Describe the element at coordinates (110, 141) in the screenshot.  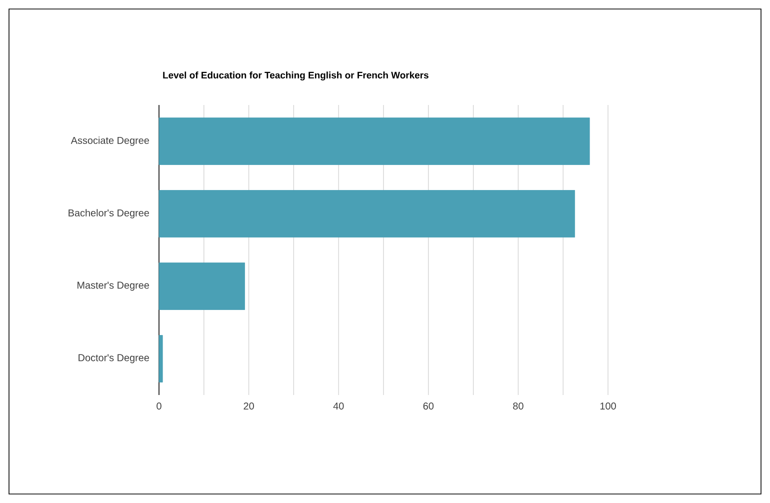
I see `y-tick-label: Associate Degree` at that location.